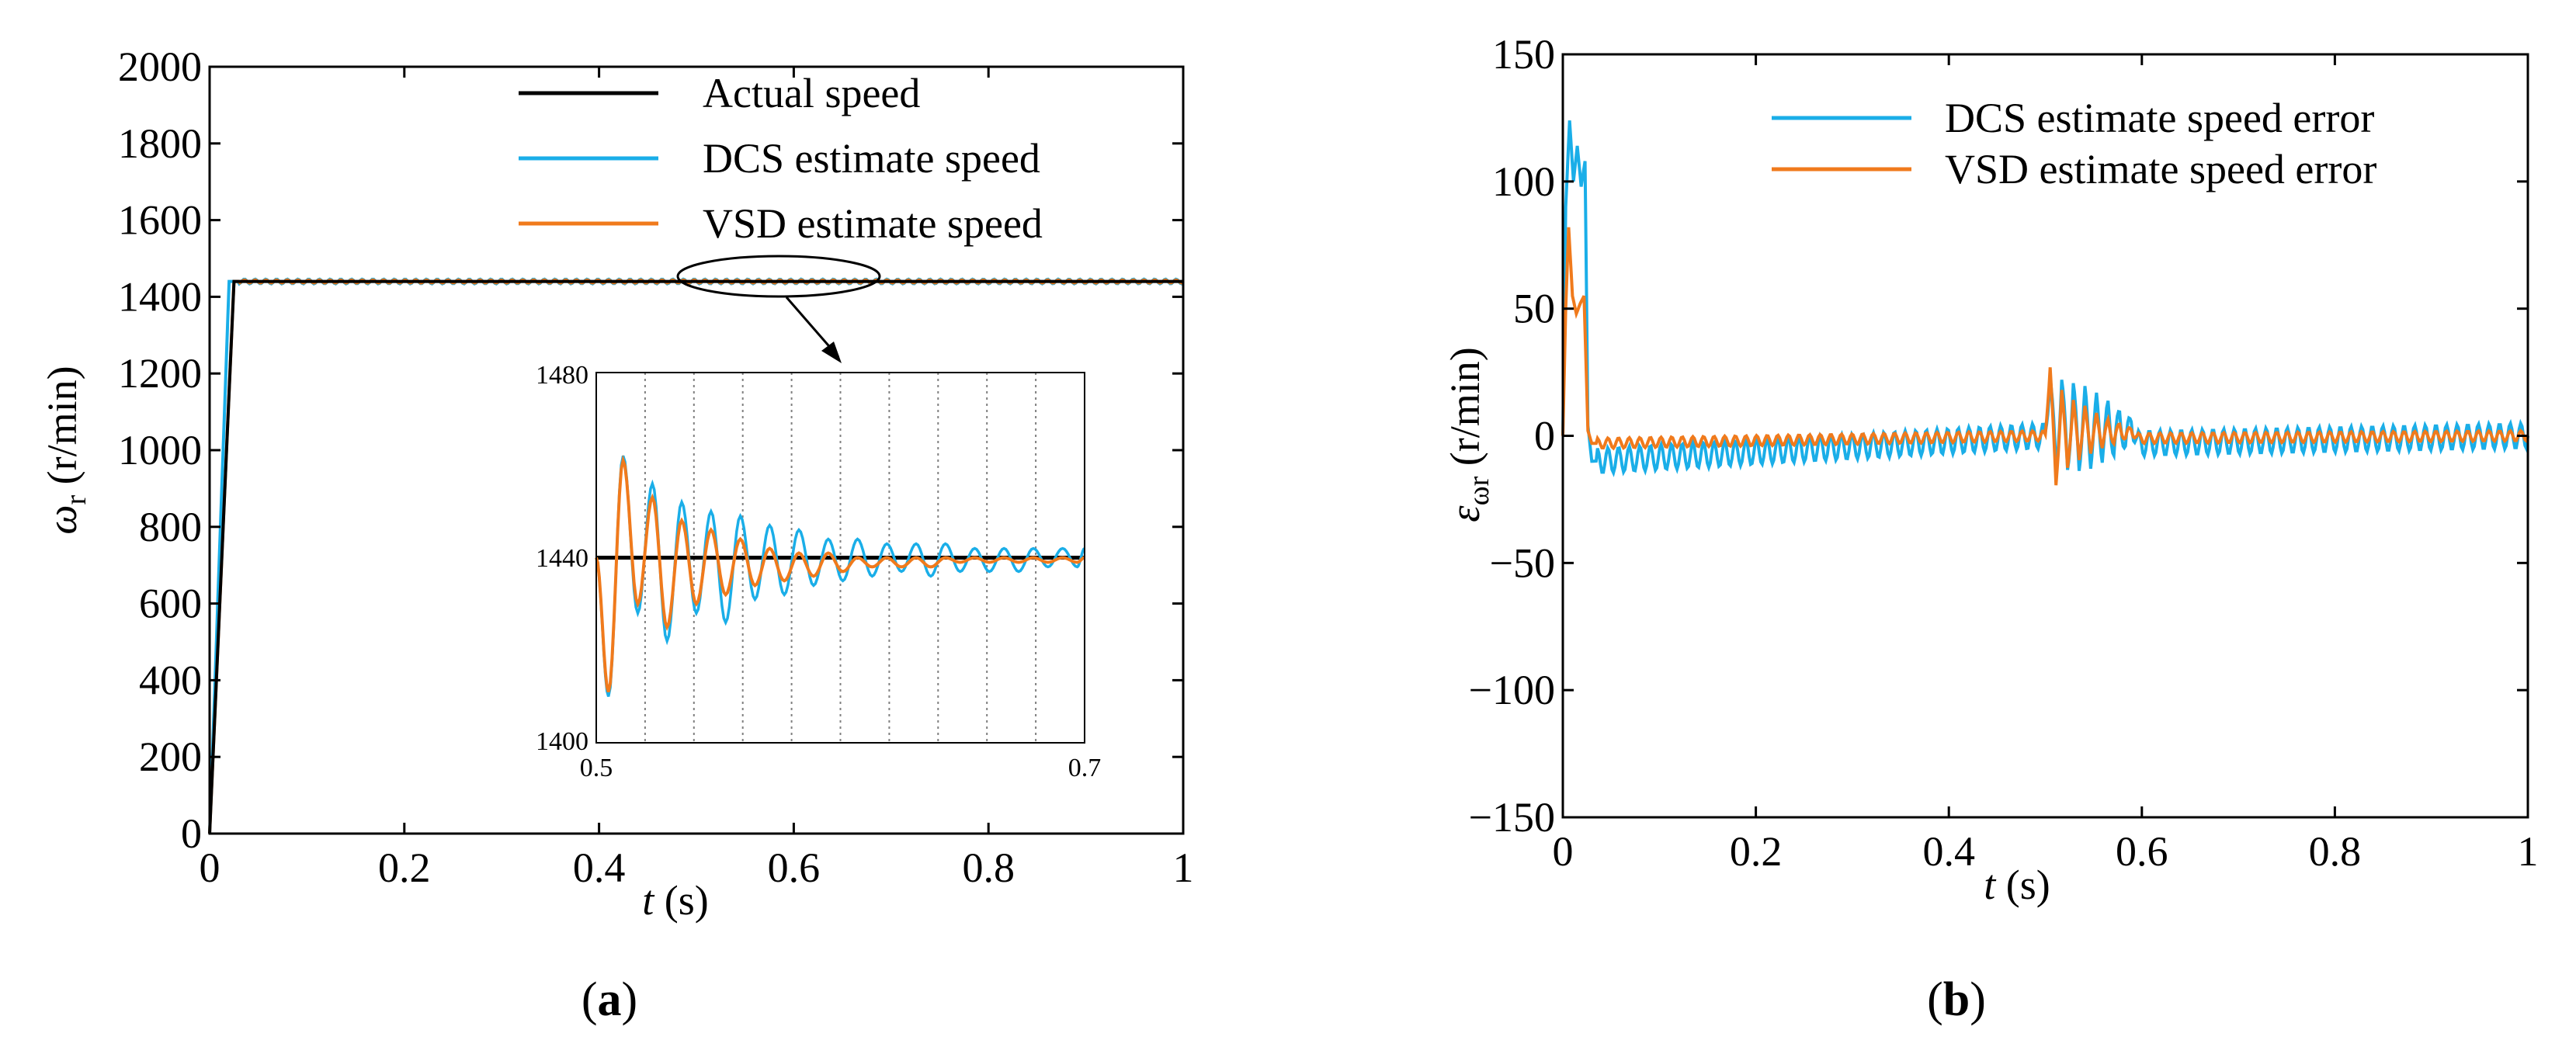 The height and width of the screenshot is (1061, 2576). Describe the element at coordinates (831, 352) in the screenshot. I see `zoom-arrowhead` at that location.